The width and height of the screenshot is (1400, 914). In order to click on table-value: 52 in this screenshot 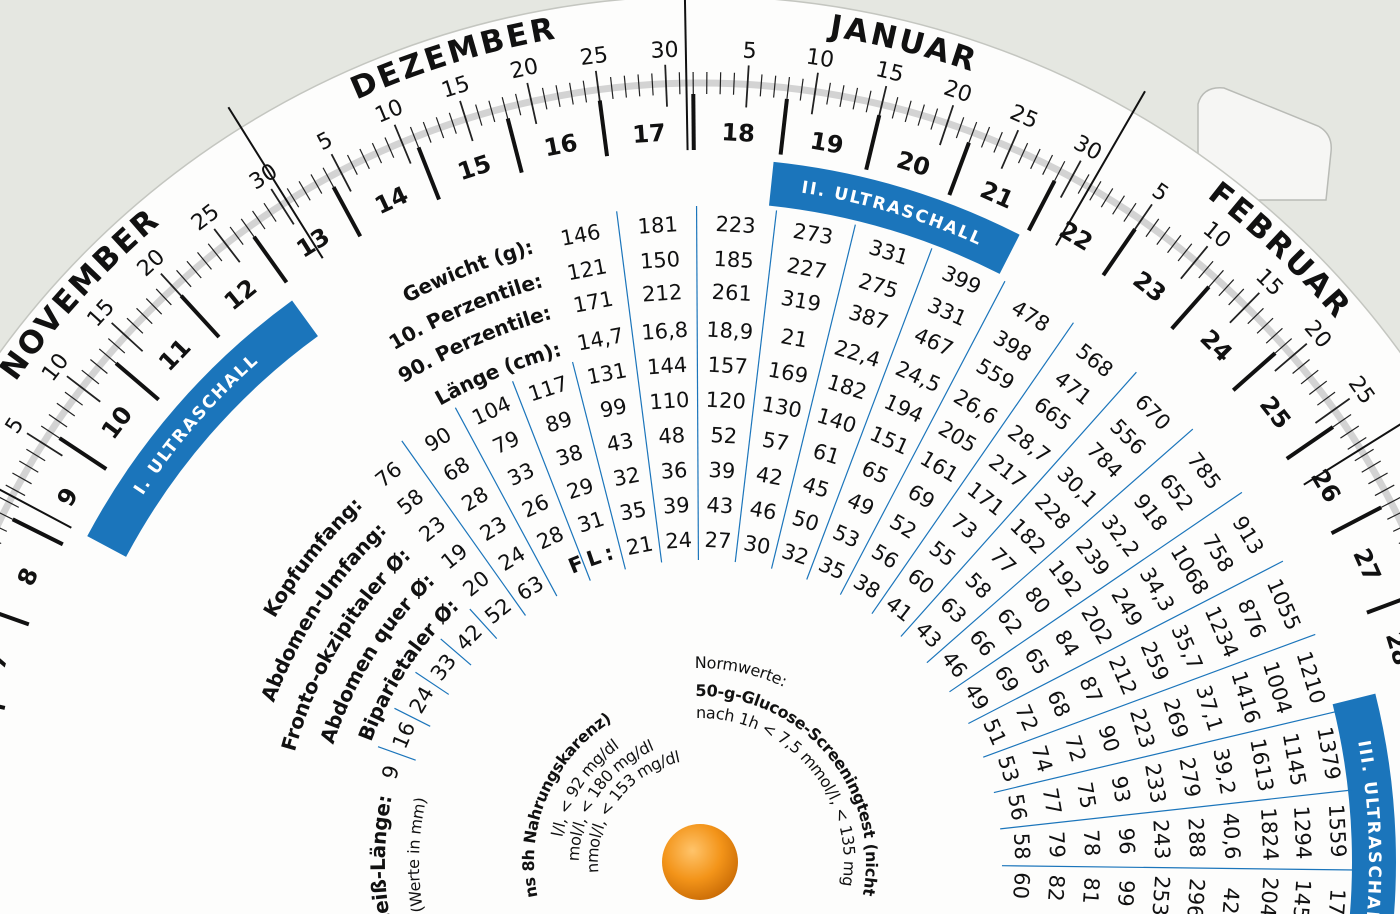, I will do `click(724, 435)`.